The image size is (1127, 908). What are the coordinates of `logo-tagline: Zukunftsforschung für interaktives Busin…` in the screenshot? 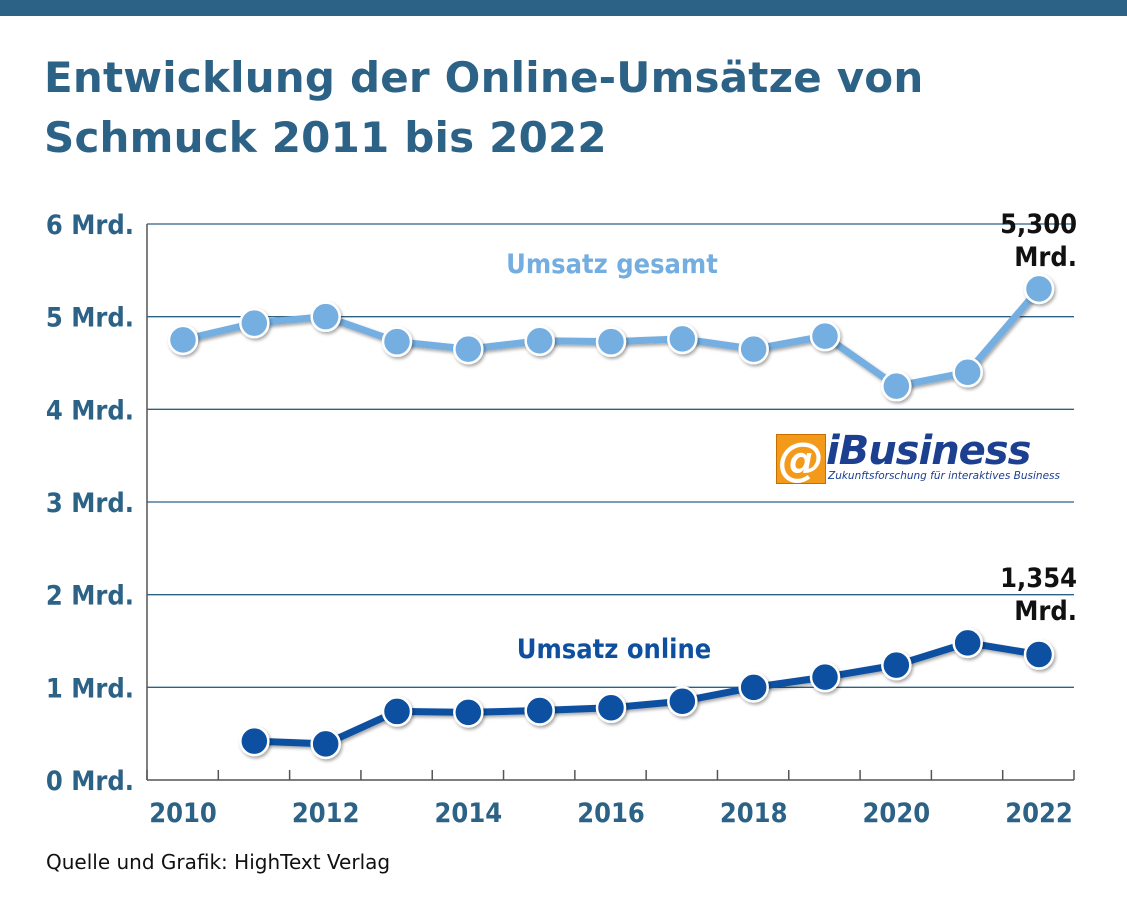 It's located at (944, 476).